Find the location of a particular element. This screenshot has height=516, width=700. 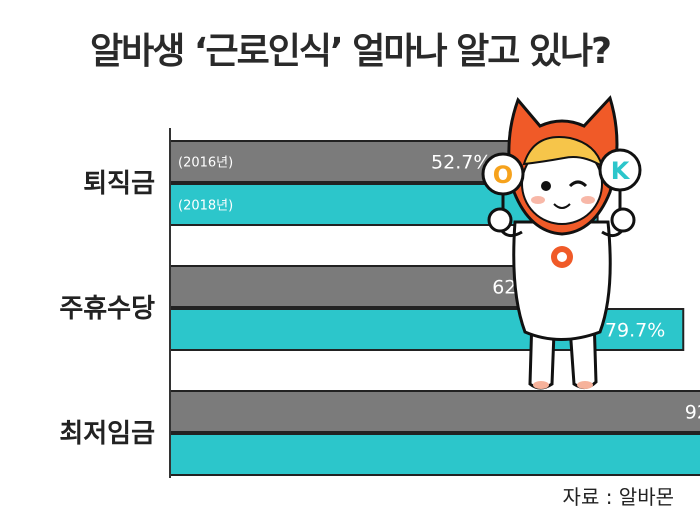

value-label: 79.7% is located at coordinates (635, 331).